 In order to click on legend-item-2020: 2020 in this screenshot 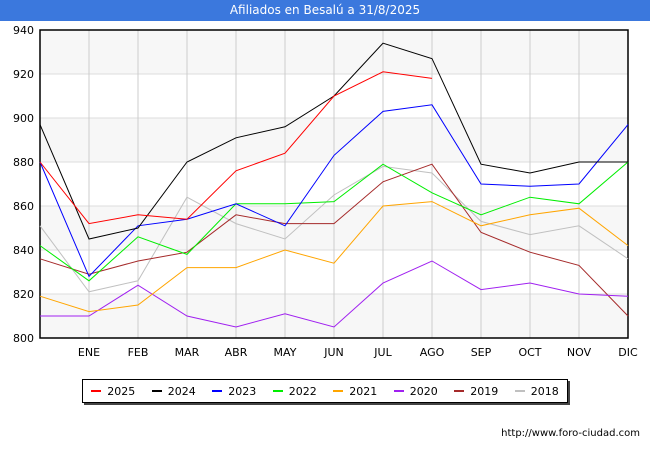, I will do `click(415, 391)`.